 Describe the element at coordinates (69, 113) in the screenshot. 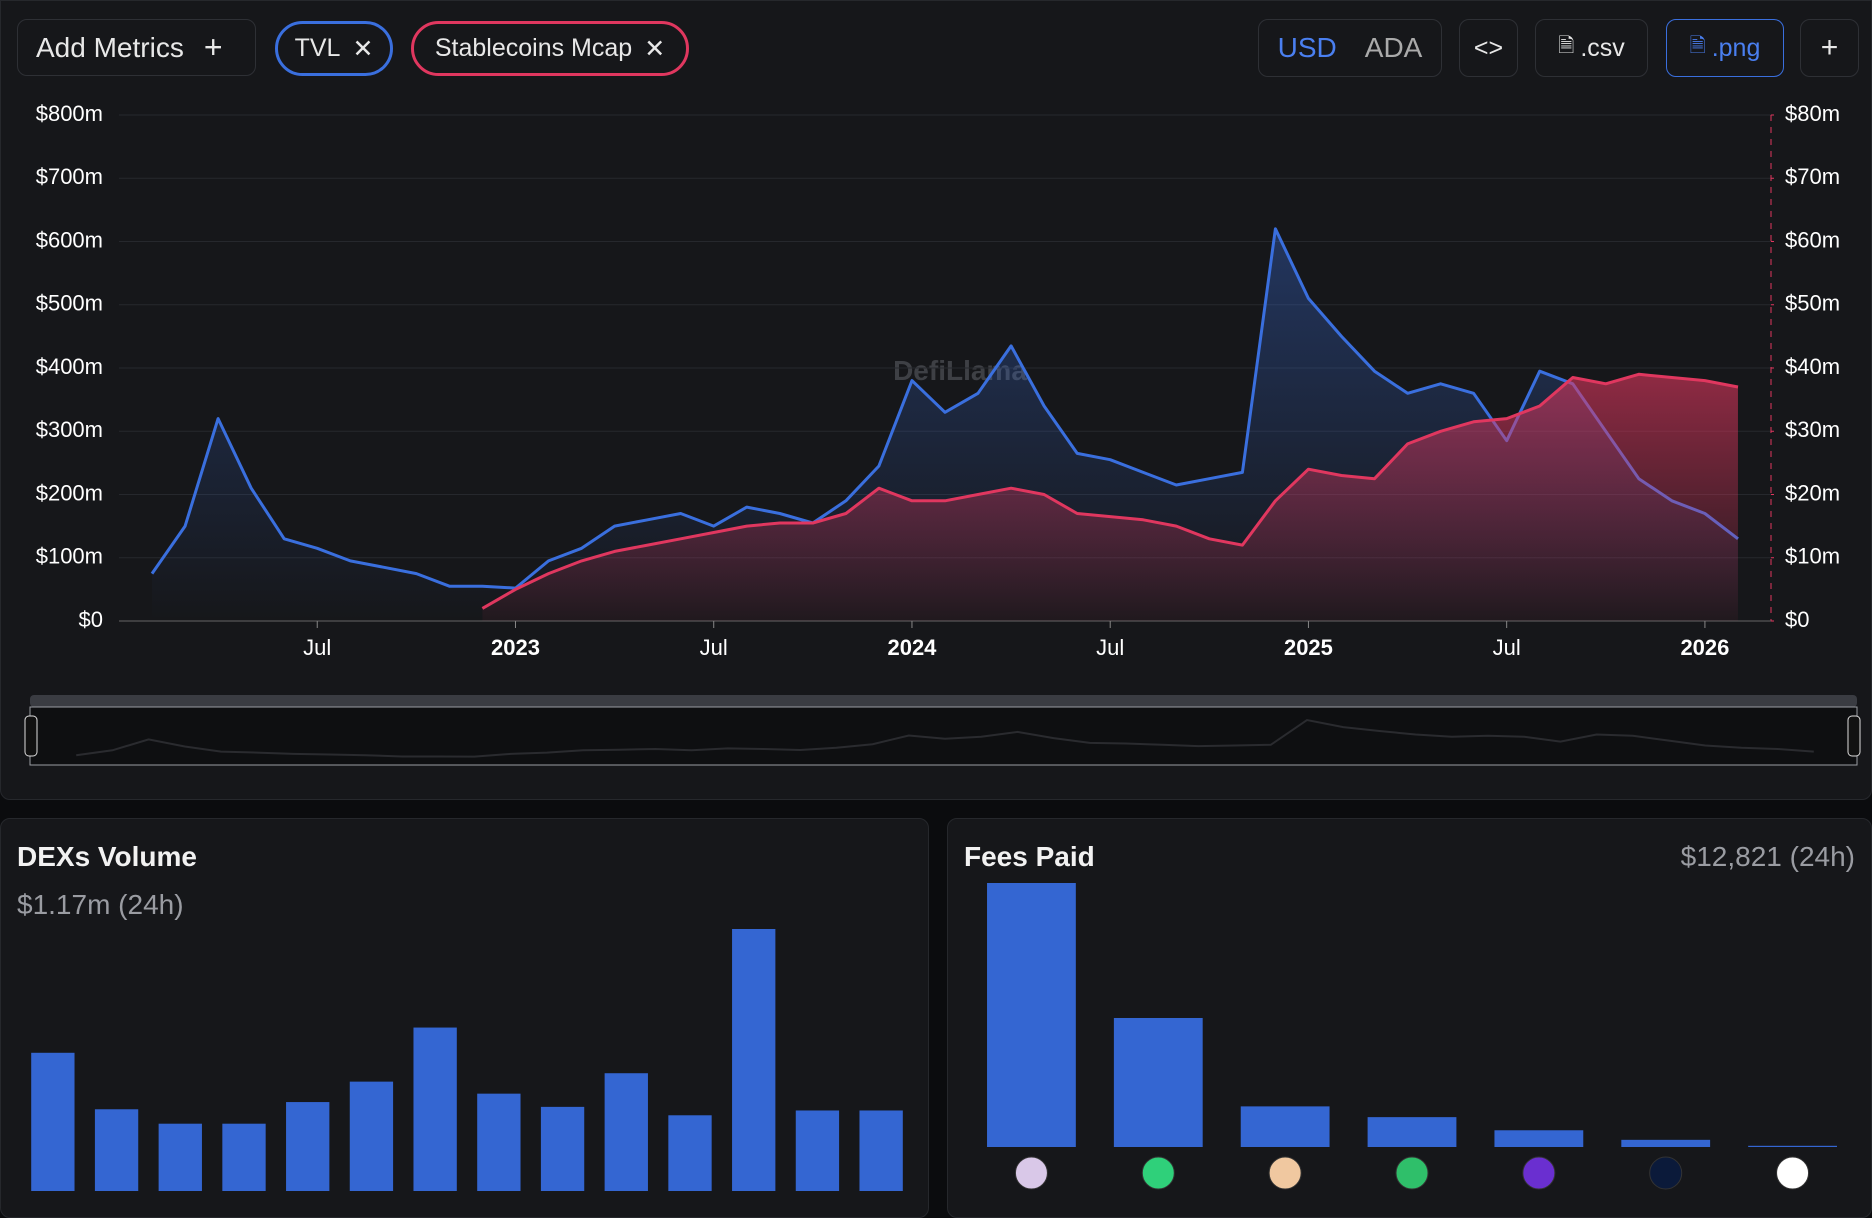

I see `y-tick-label: $800m` at that location.